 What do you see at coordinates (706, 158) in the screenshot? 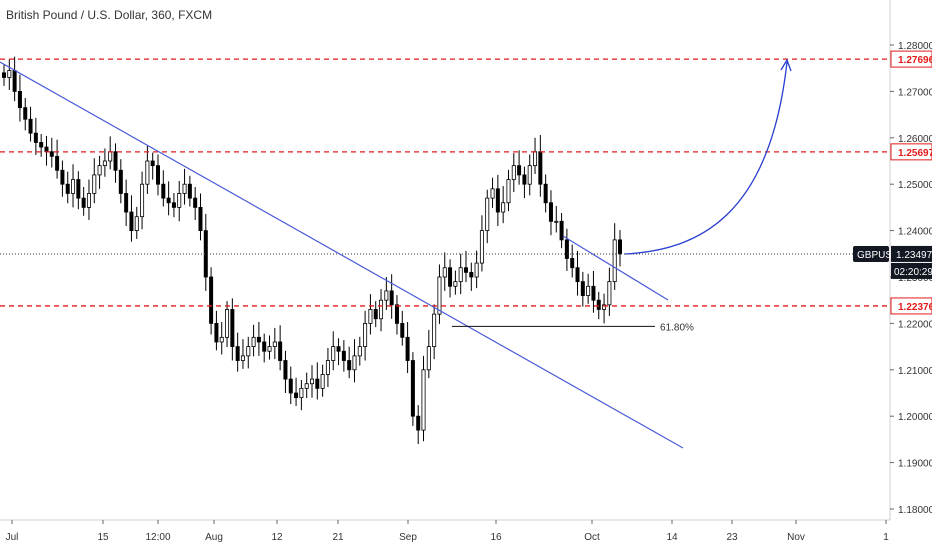
I see `projection-curve` at bounding box center [706, 158].